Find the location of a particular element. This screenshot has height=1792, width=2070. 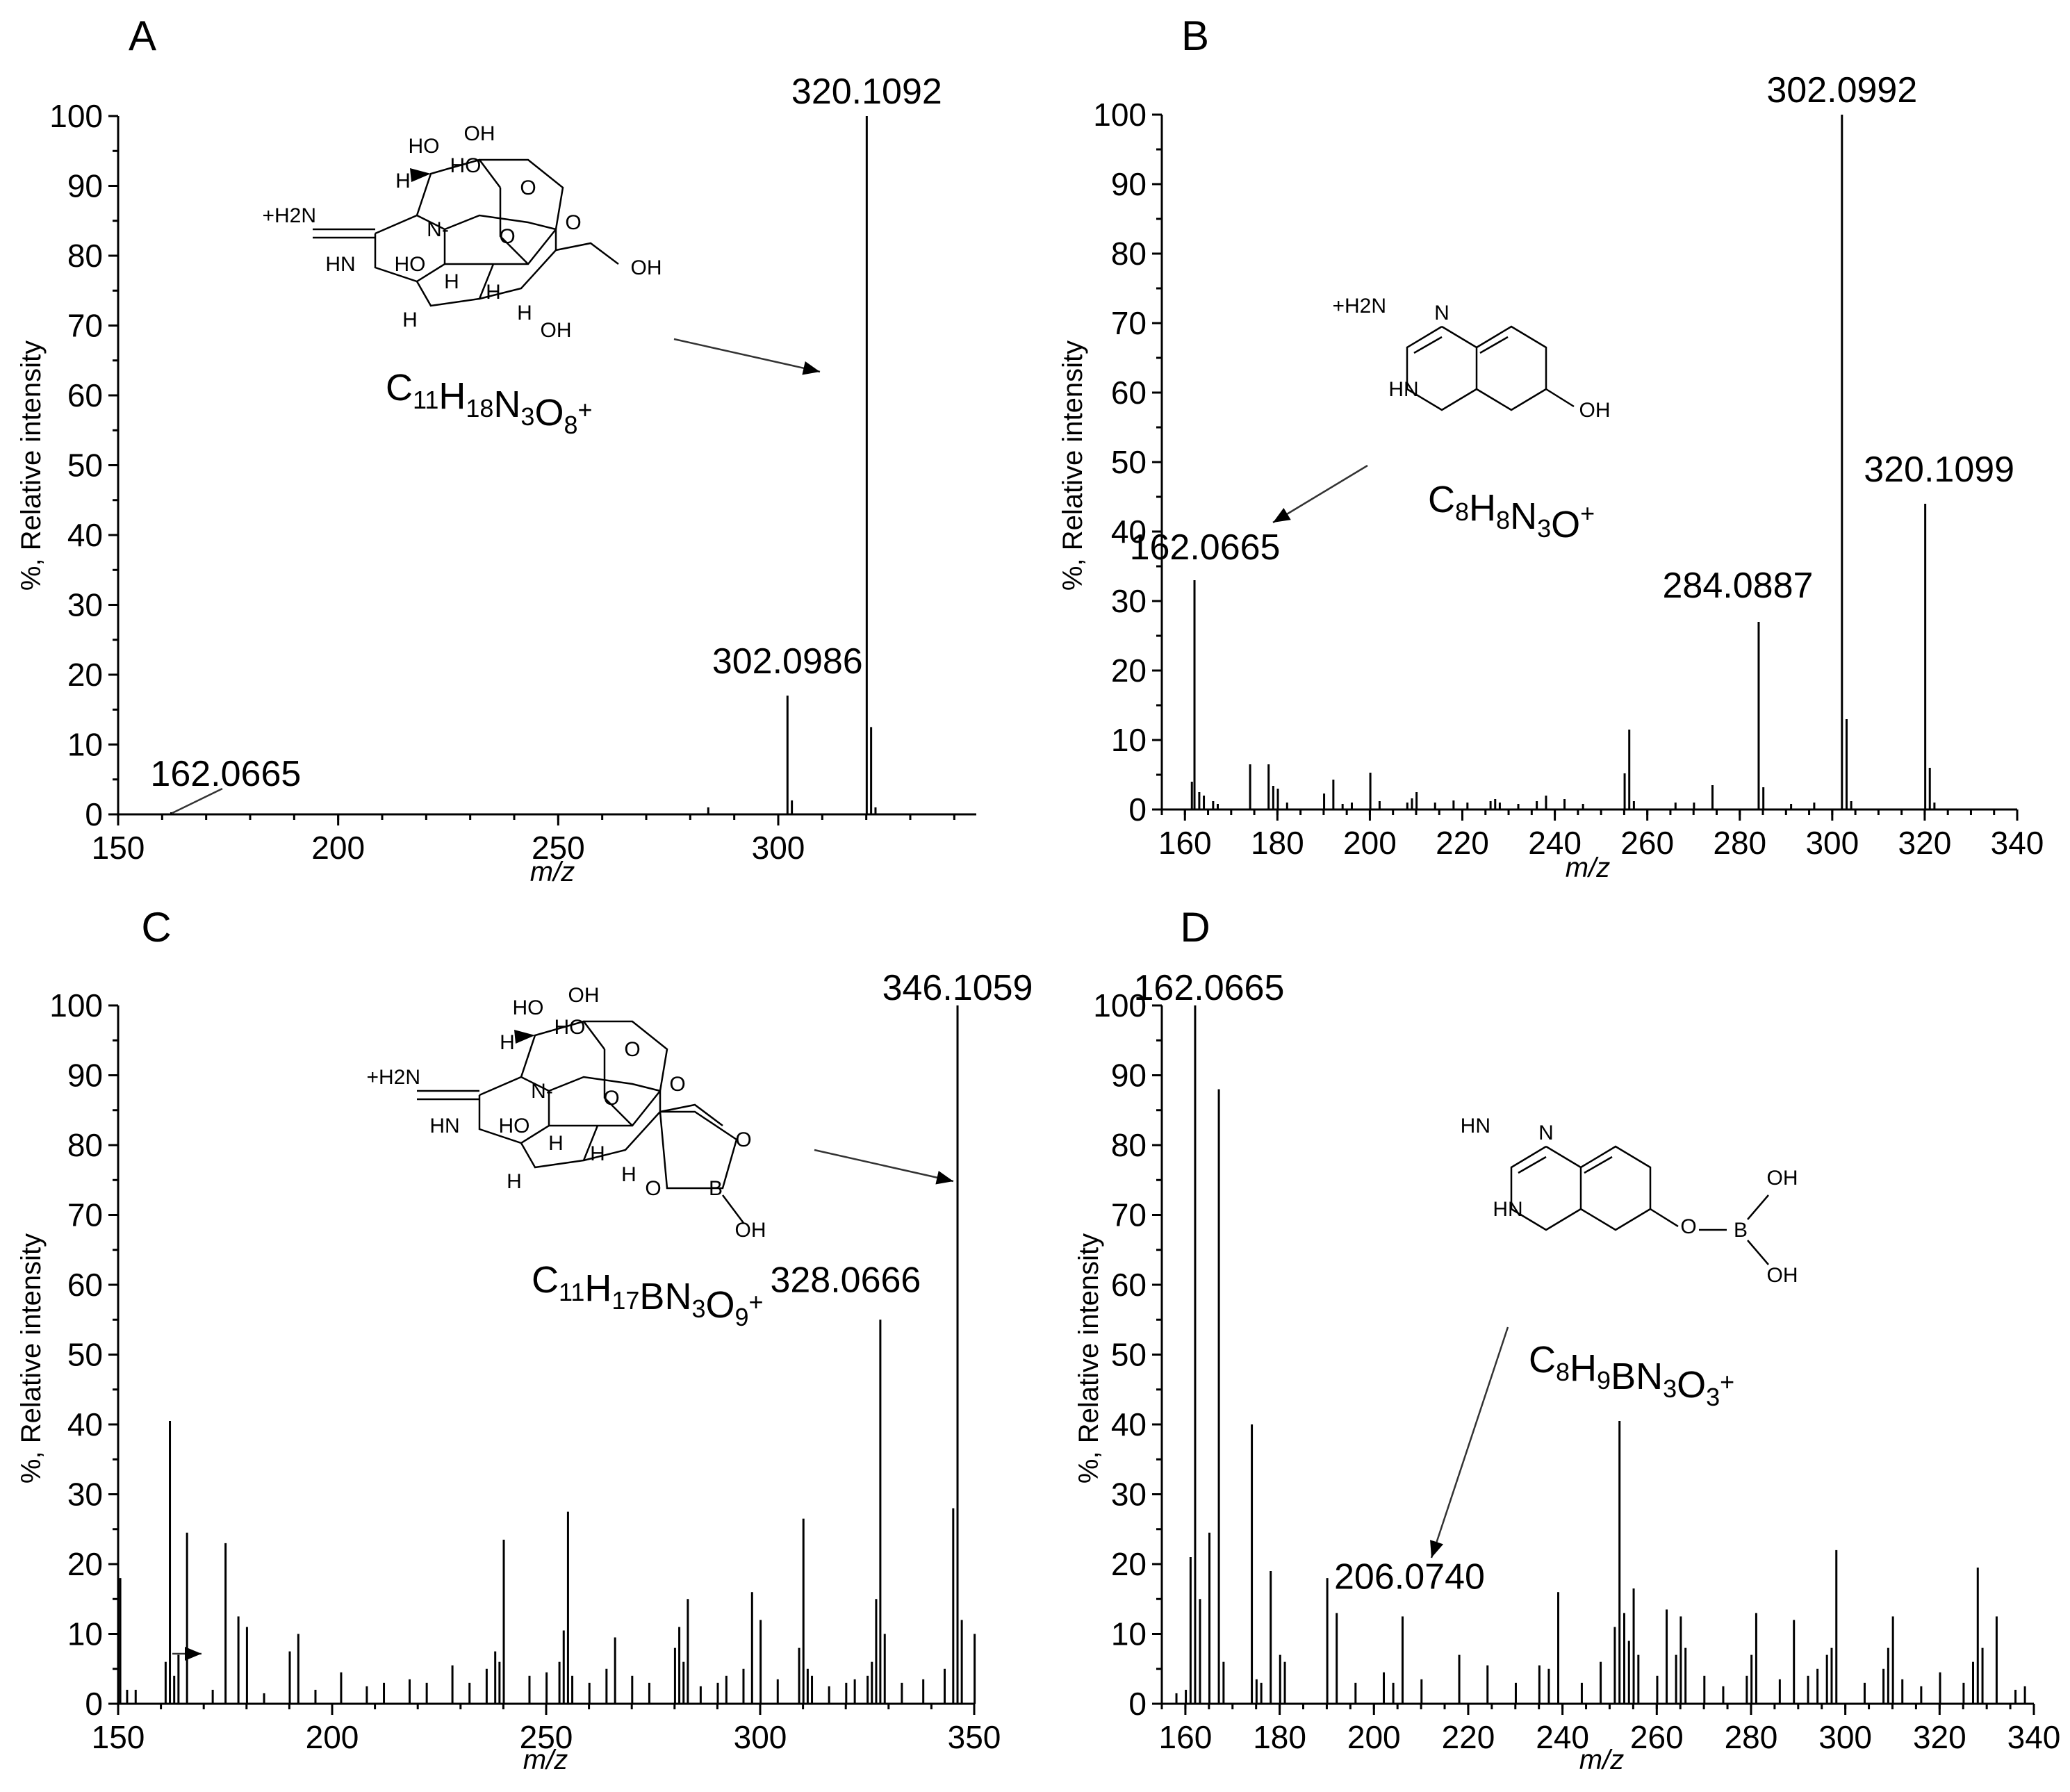

molecular-formula: C11H18N3O8+ is located at coordinates (489, 403).